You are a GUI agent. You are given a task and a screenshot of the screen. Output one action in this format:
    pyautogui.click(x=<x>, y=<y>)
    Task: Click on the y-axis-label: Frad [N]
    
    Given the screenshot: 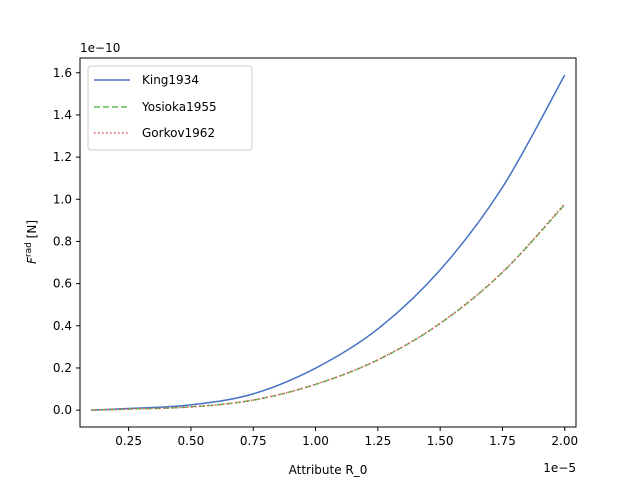 What is the action you would take?
    pyautogui.click(x=31, y=242)
    